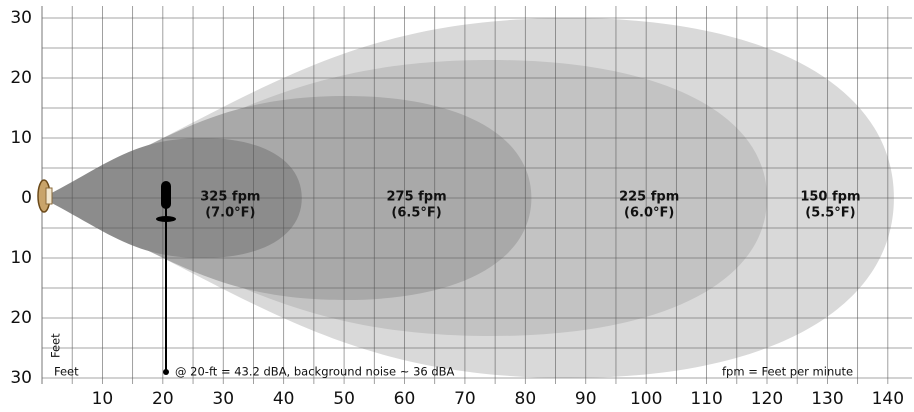 This screenshot has width=914, height=412. I want to click on x-tick-label: 120, so click(767, 399).